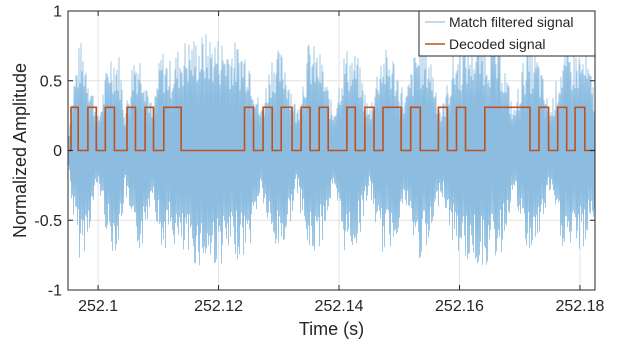  I want to click on legend: Match filtered signal Decoded signal, so click(507, 33).